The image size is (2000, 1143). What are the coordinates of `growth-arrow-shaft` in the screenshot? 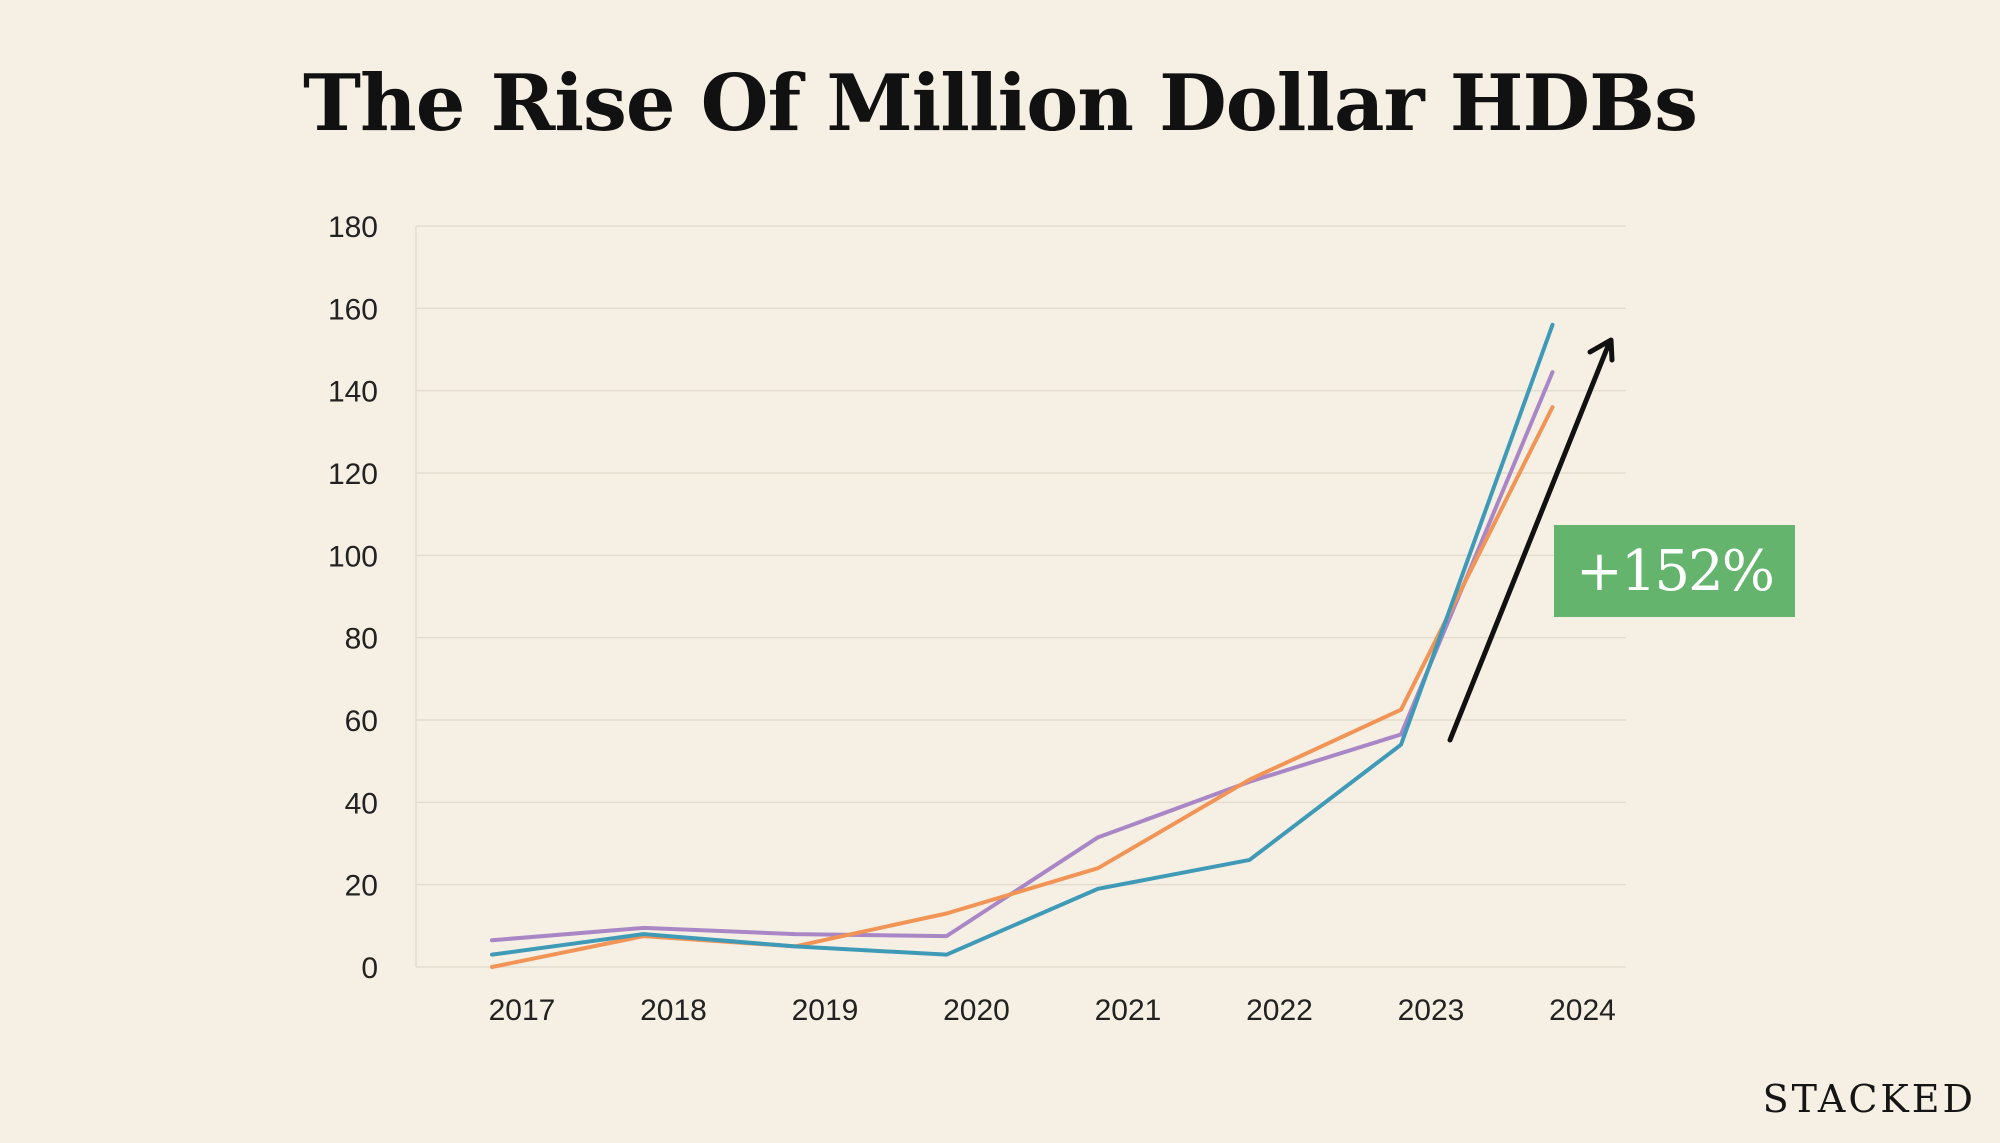 It's located at (1529, 543).